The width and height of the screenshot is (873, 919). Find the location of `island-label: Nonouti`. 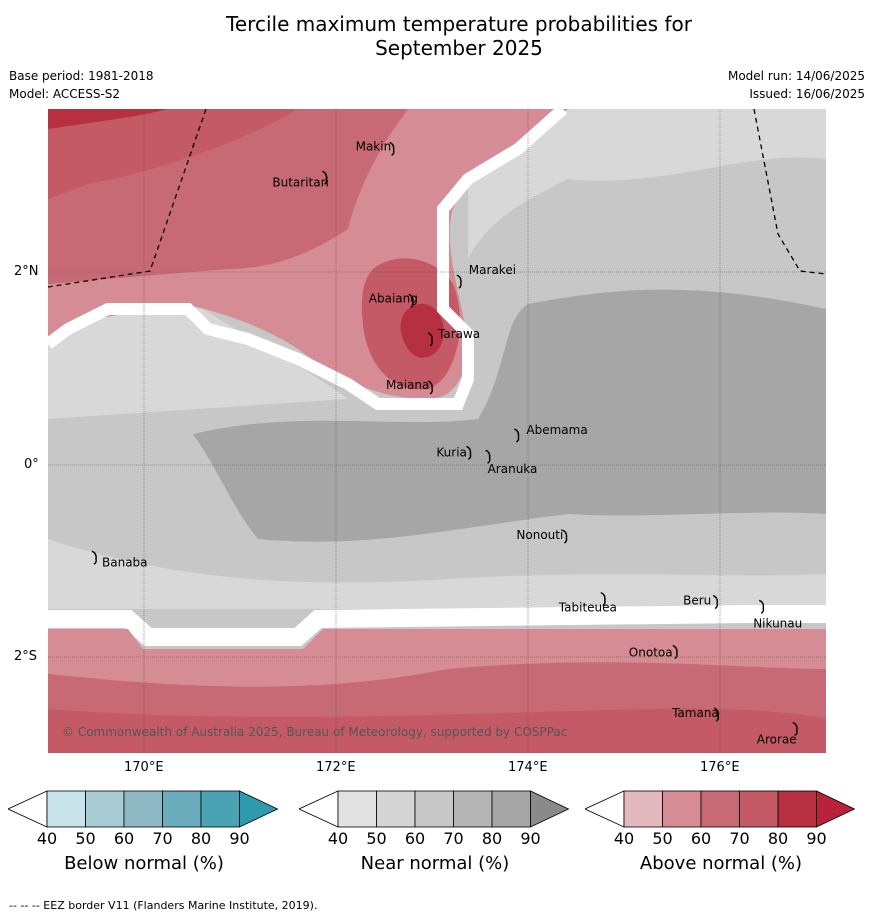

island-label: Nonouti is located at coordinates (539, 535).